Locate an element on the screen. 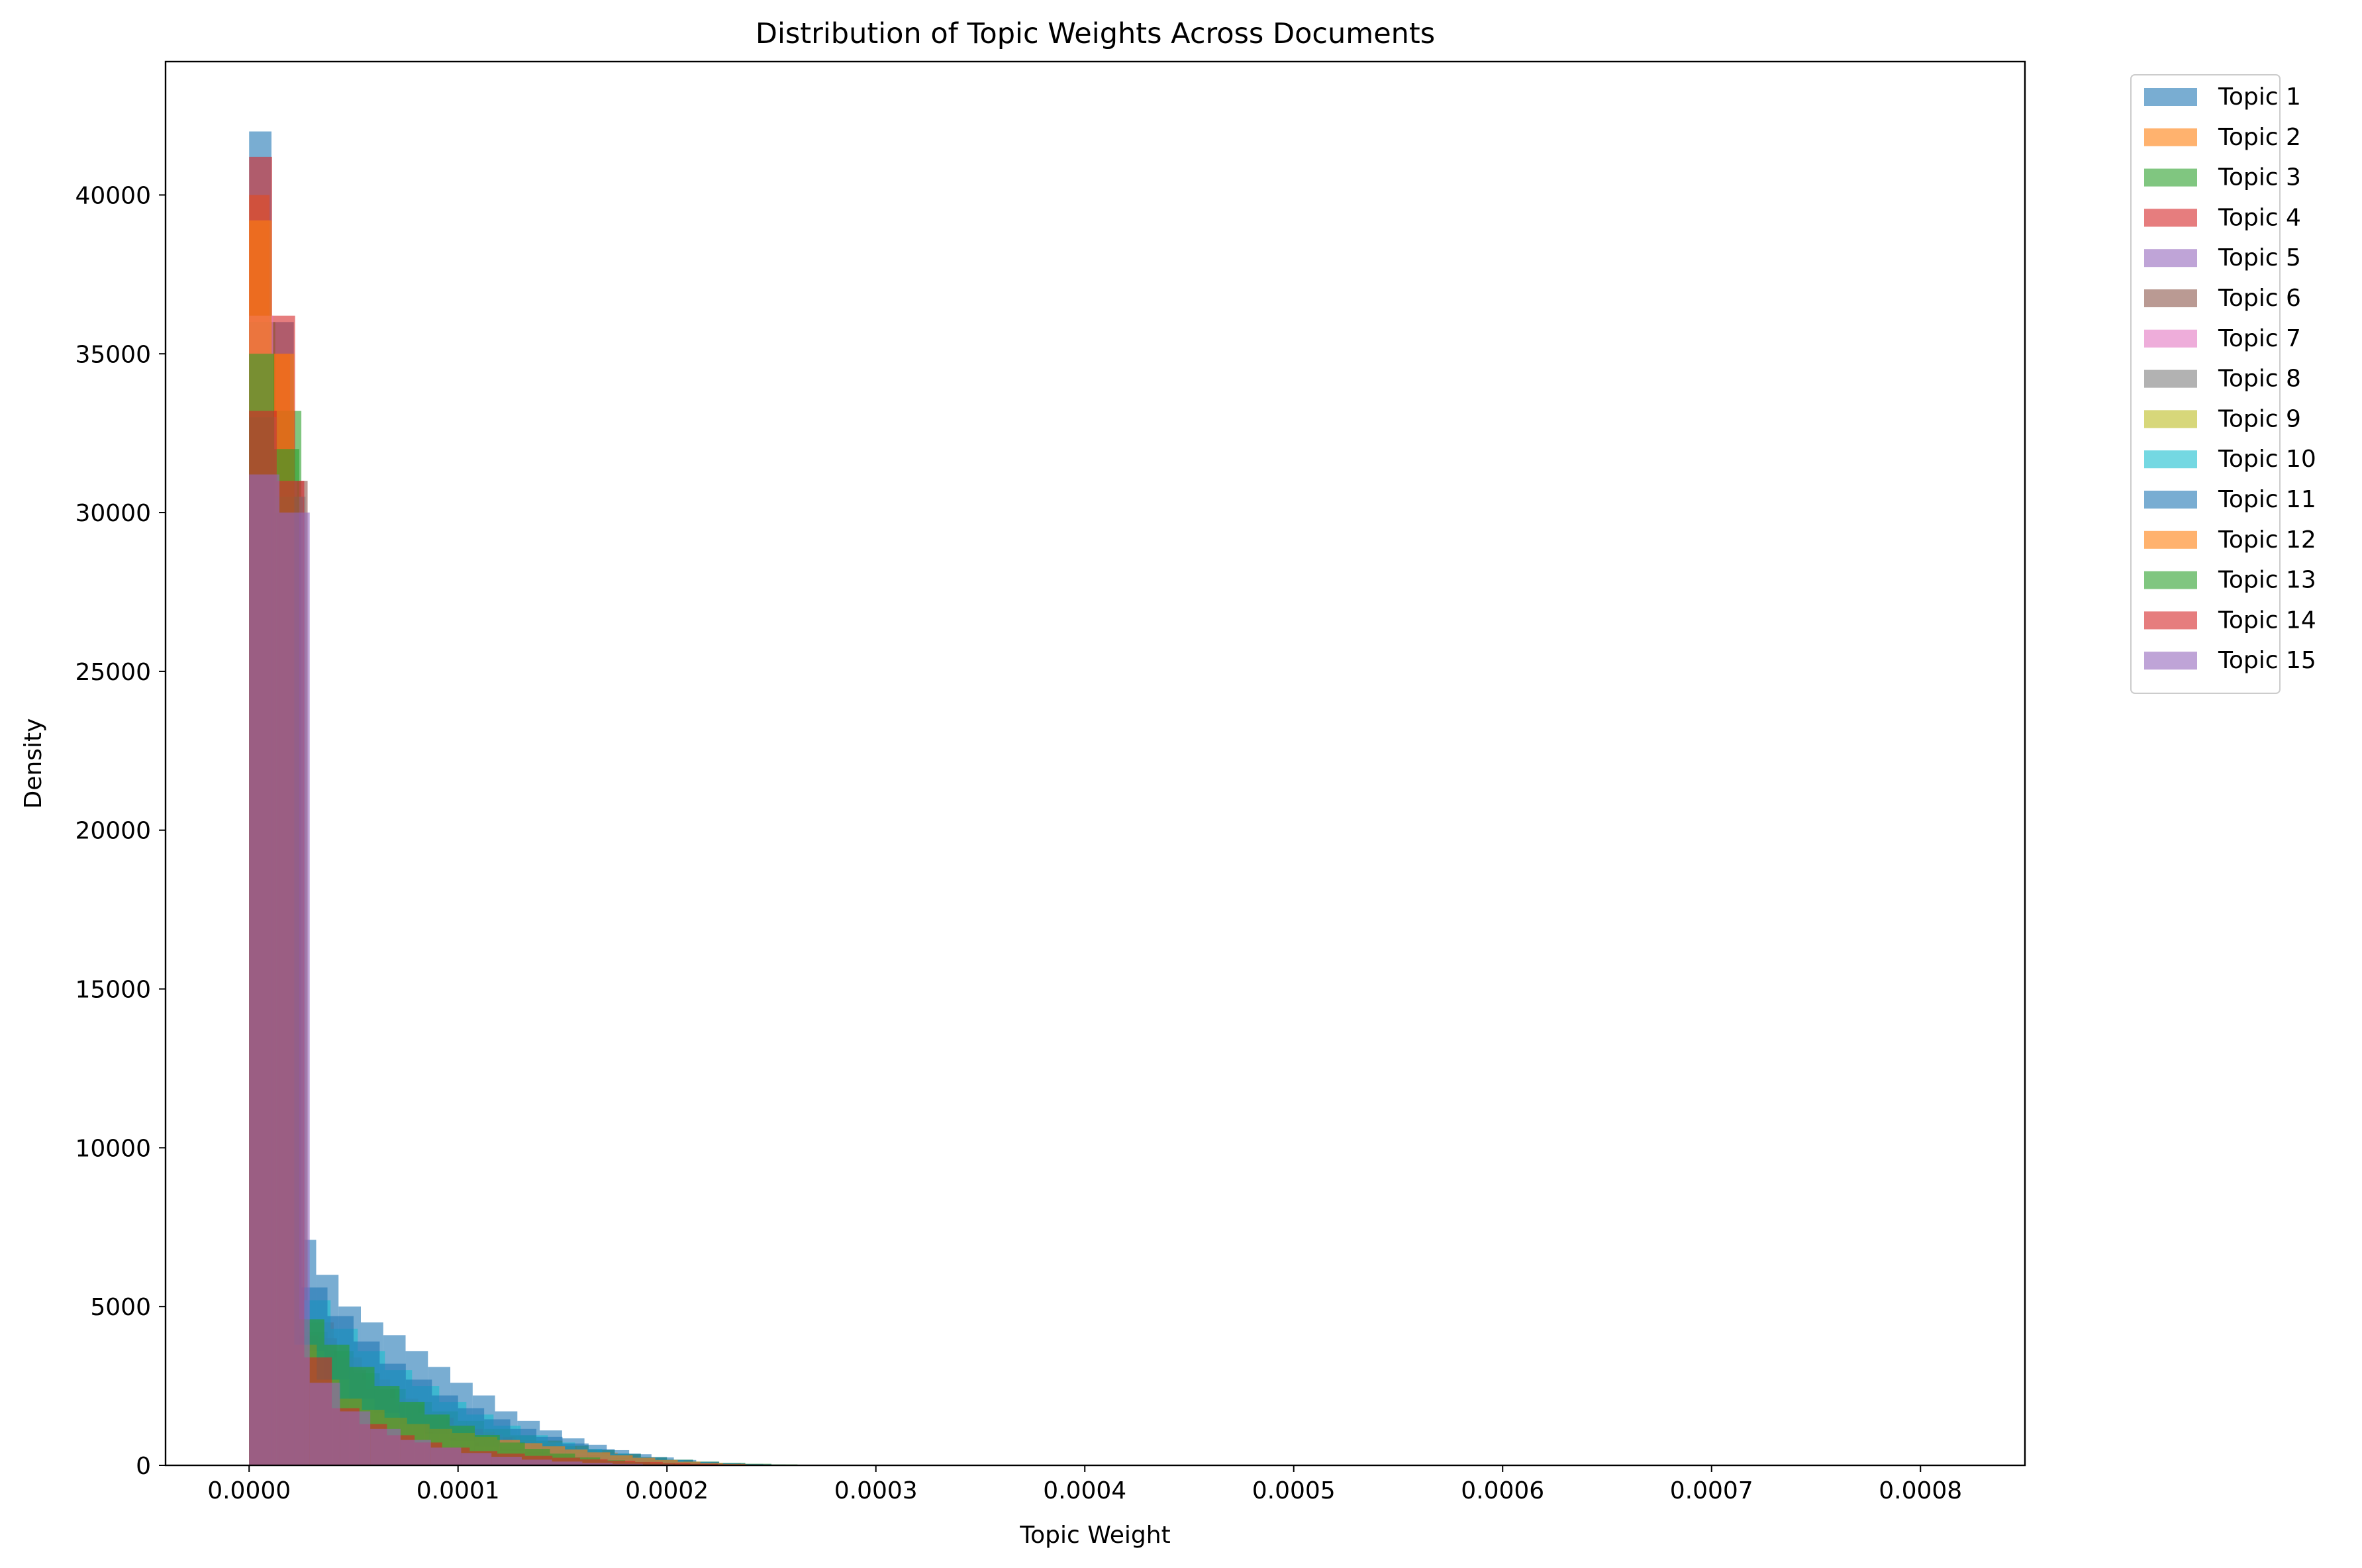 The image size is (2362, 1568). legend-label: Topic 12 is located at coordinates (2267, 540).